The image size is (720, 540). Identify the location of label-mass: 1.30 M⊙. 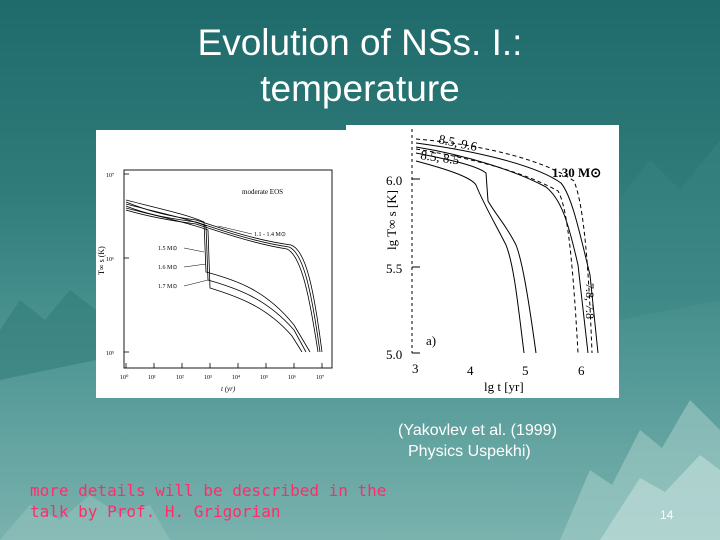
(576, 172).